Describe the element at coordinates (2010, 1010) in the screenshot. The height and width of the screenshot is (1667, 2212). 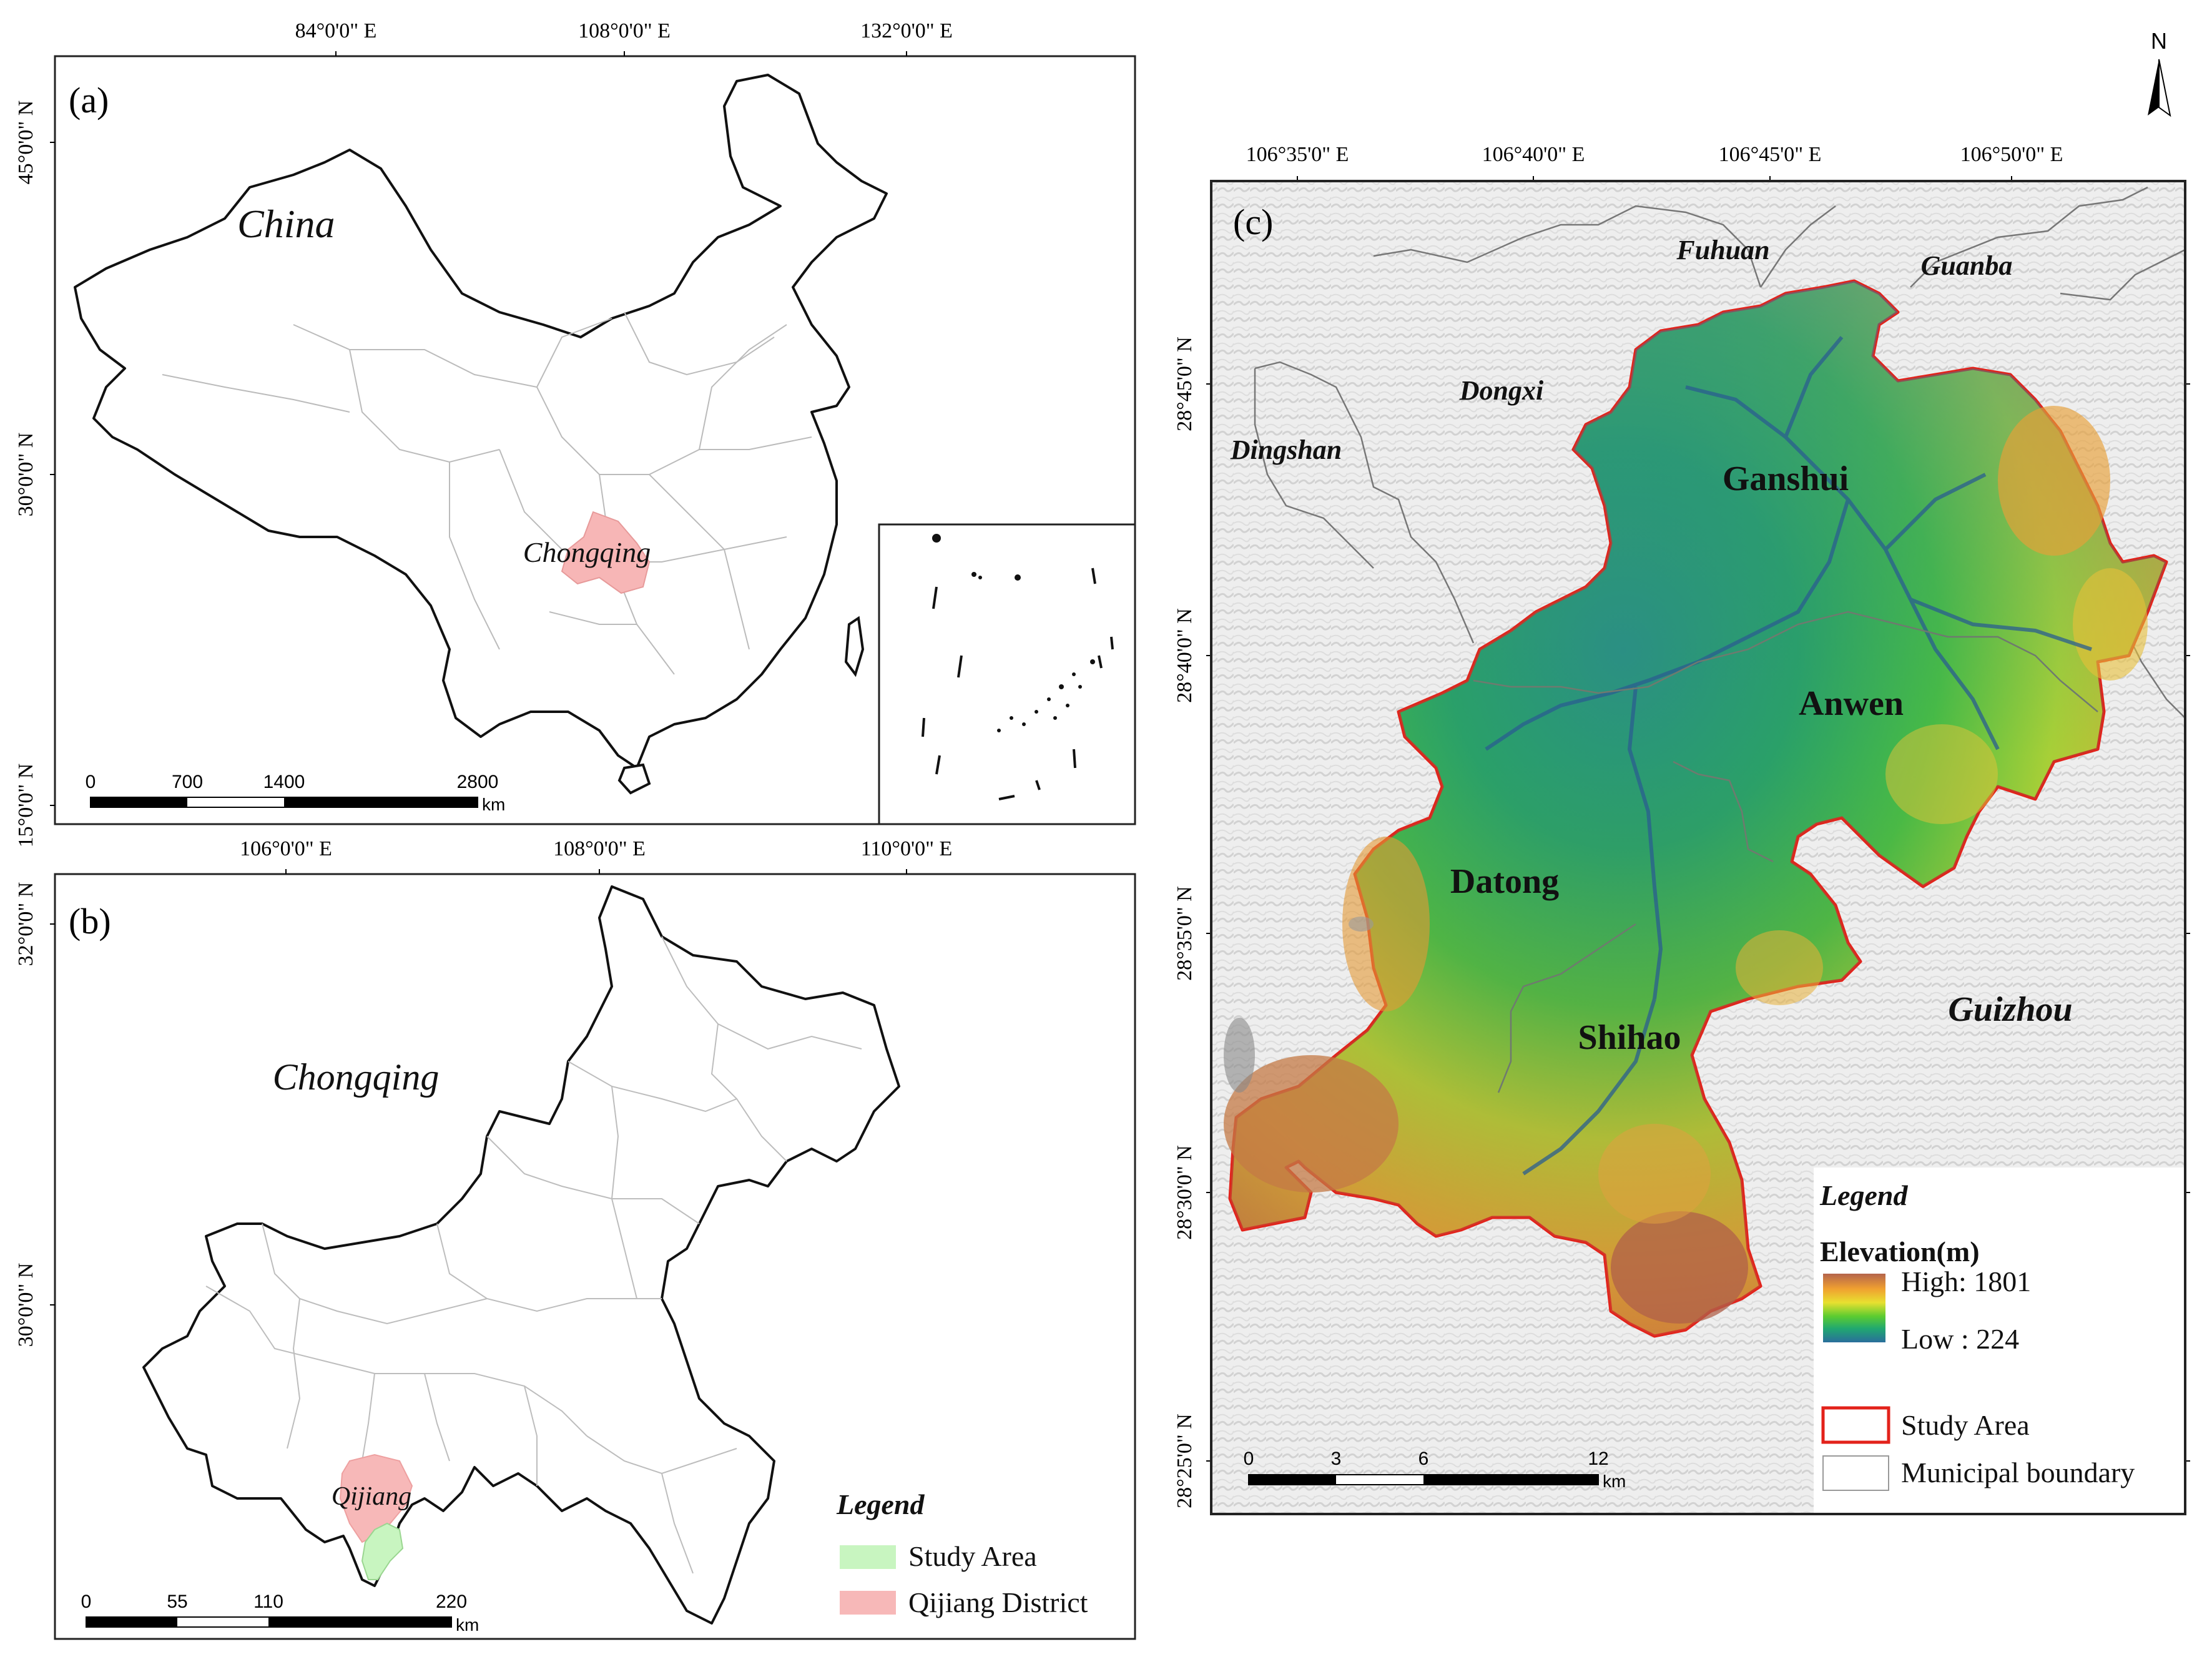
I see `label-guizhou: Guizhou` at that location.